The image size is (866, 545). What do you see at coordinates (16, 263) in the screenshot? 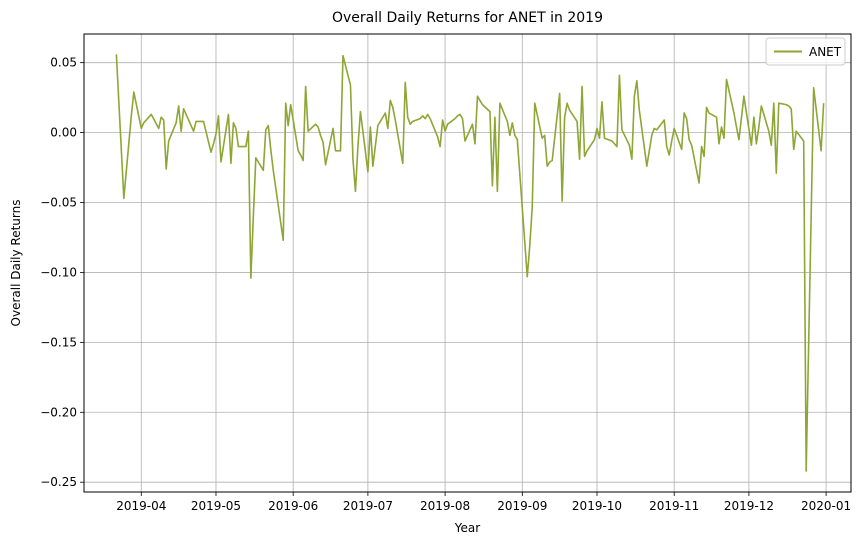
I see `y-axis-label: Overall Daily Returns` at bounding box center [16, 263].